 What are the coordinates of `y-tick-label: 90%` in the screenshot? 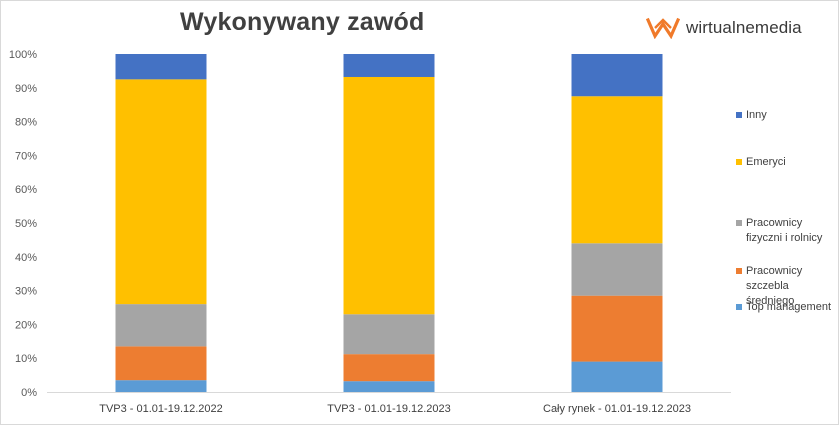 It's located at (26, 89).